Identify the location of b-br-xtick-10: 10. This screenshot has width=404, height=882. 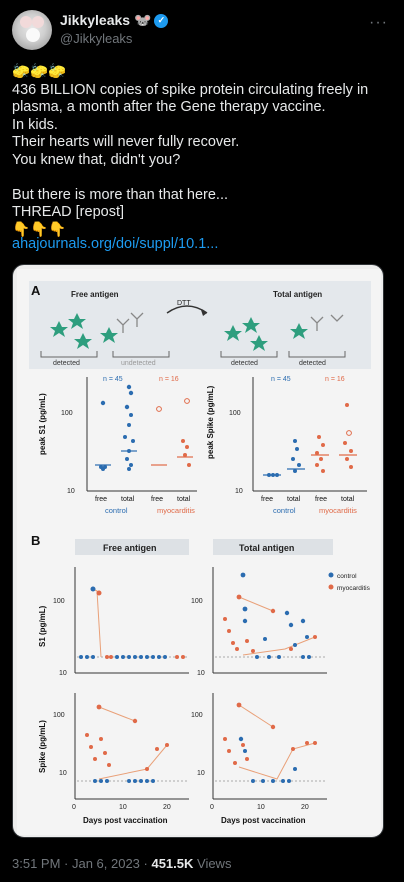
(261, 807).